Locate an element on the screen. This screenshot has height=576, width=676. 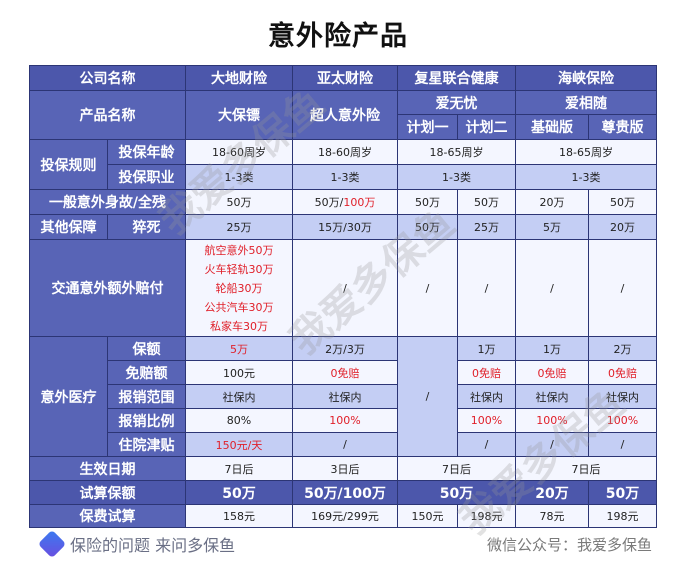
other-row: 其他保障 猝死 25万 15万/30万 50万 25万 5万 20万 is located at coordinates (343, 227).